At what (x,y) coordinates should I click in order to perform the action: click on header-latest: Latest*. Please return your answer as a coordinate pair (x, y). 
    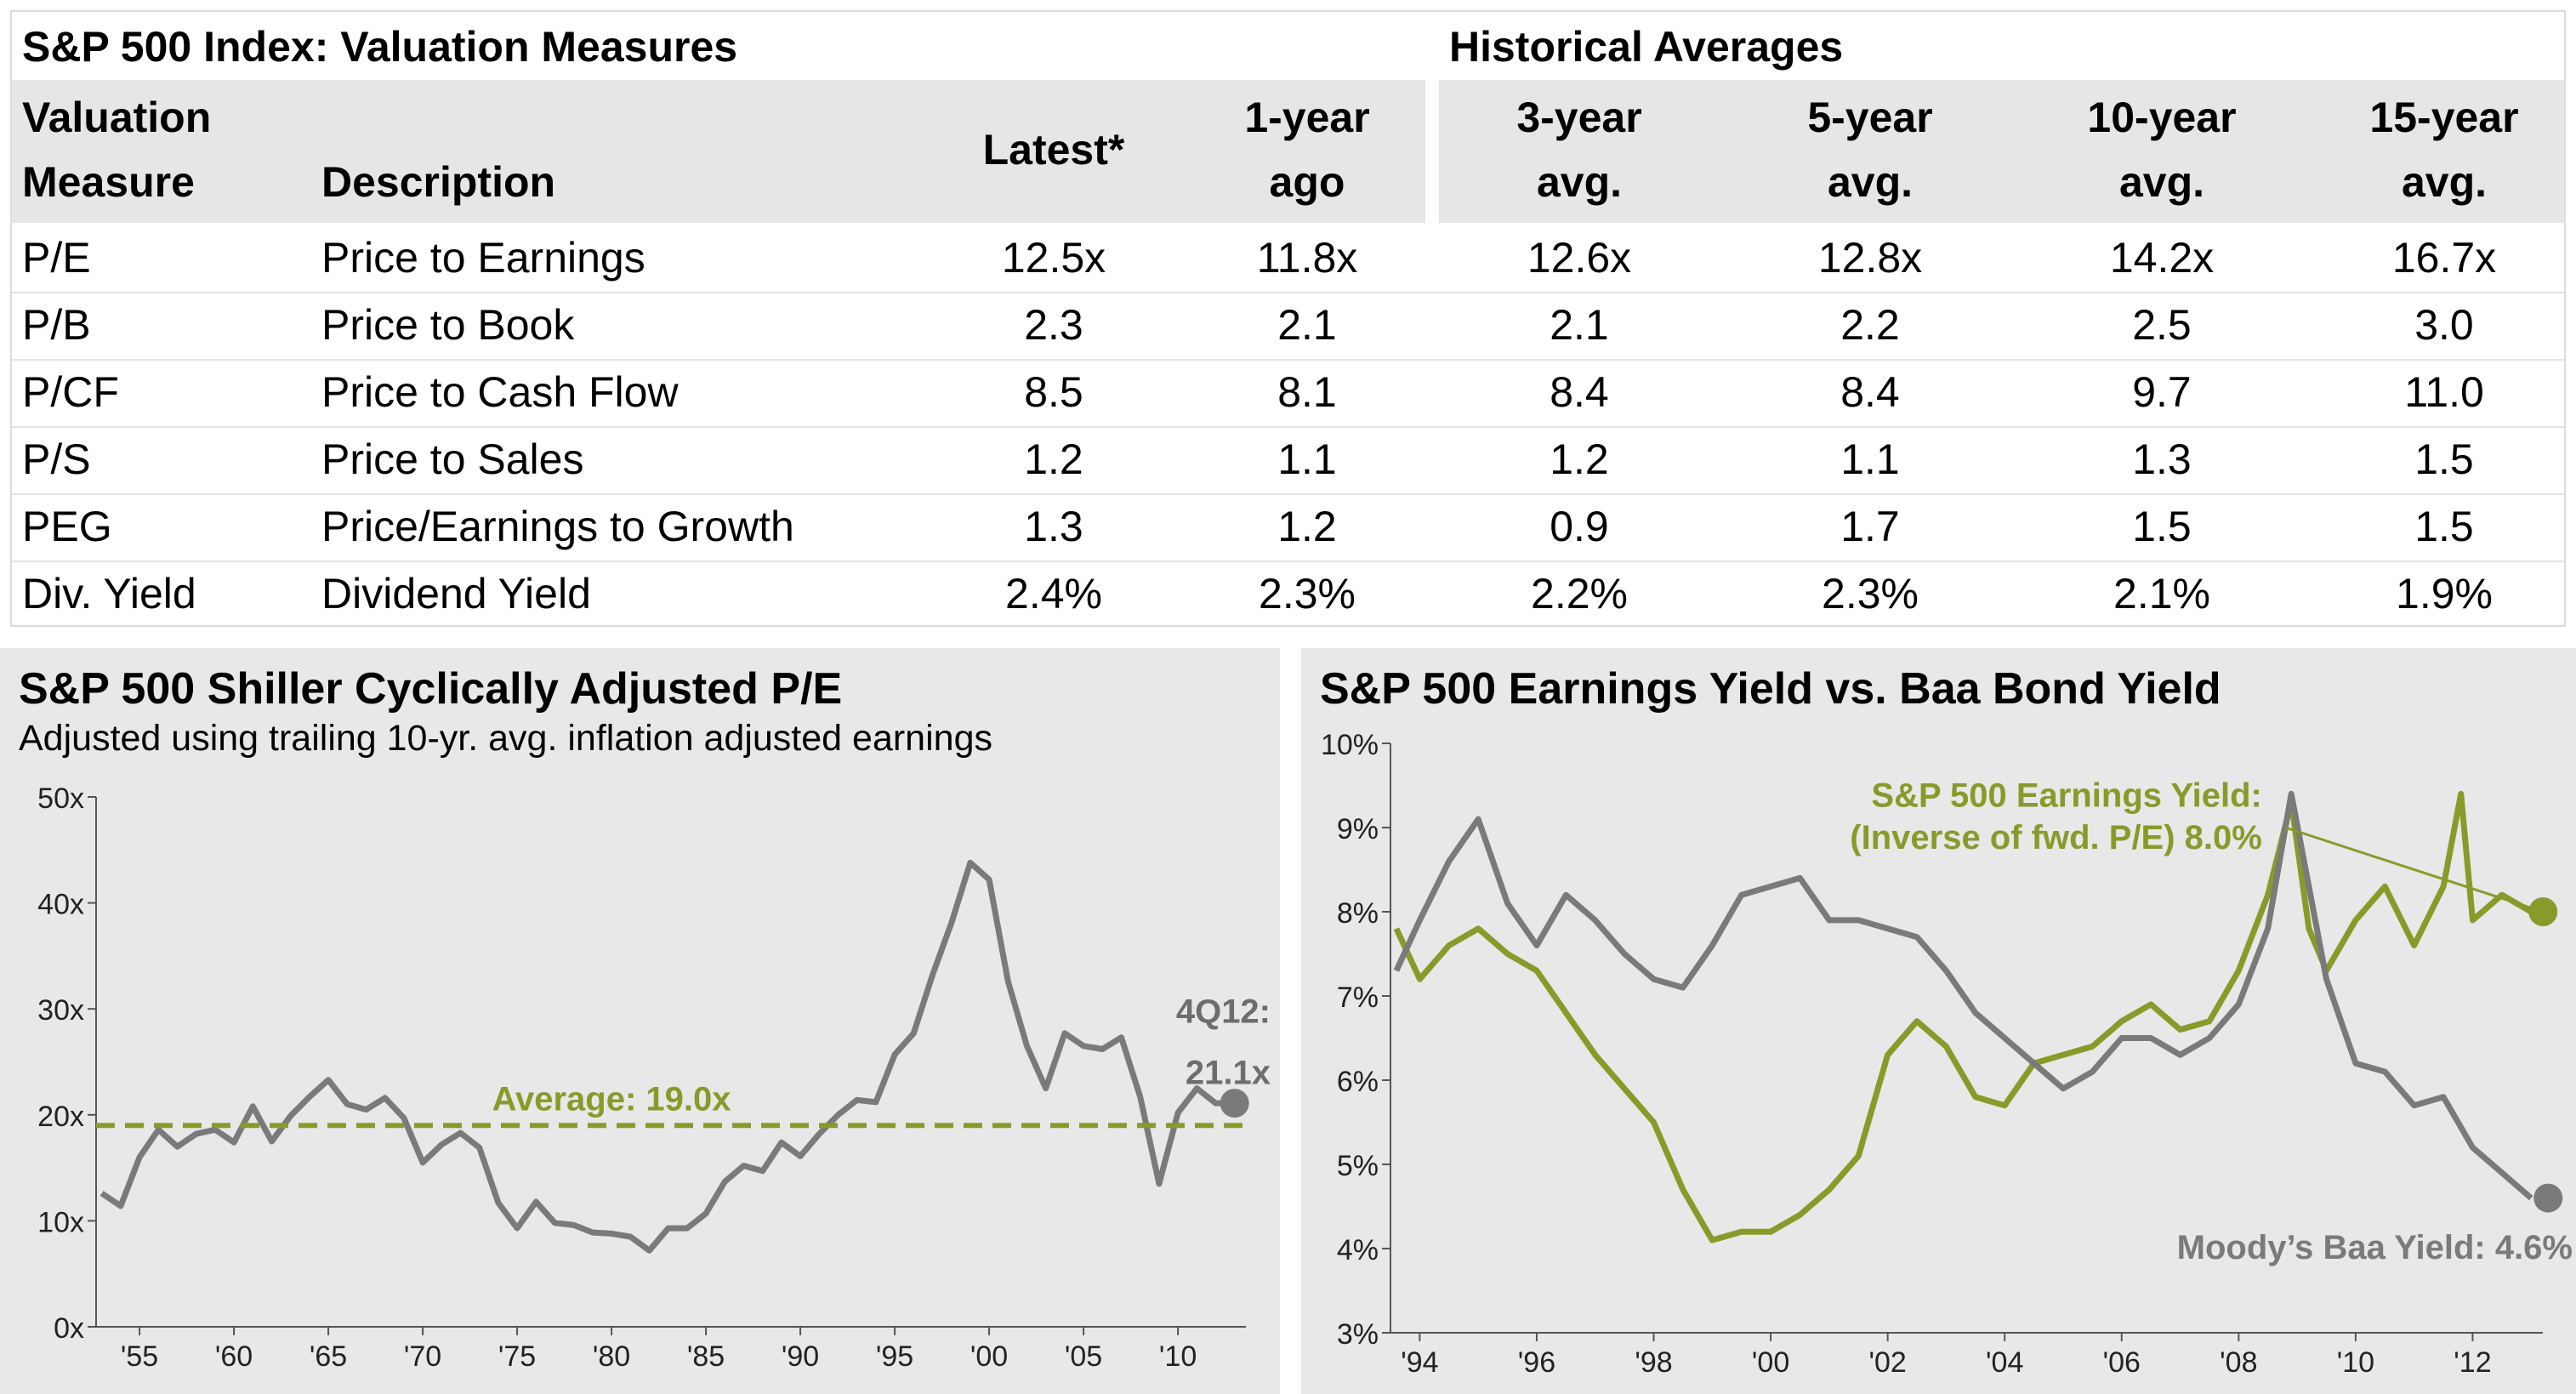
    Looking at the image, I should click on (1053, 150).